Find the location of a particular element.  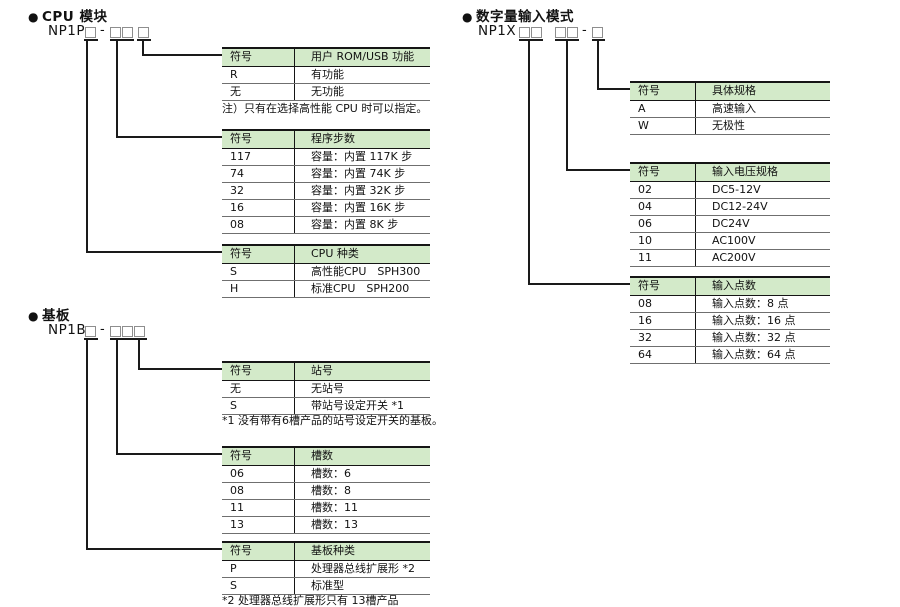

cpu-type-table: 符号 CPU 种类 S 高性能CPU SPH300 H 标准CPU SPH200 is located at coordinates (326, 271).